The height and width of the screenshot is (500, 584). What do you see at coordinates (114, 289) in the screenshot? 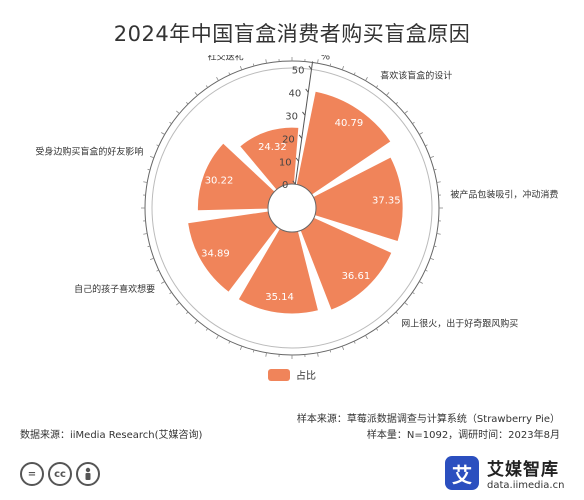
I see `category-label: 自己的孩子喜欢想要` at bounding box center [114, 289].